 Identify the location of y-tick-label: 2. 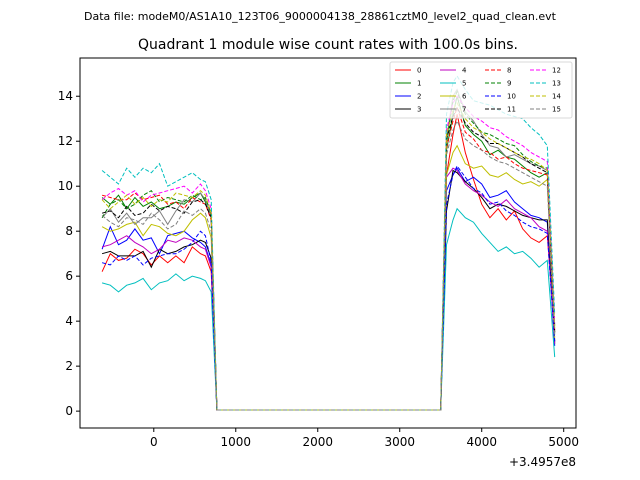
(69, 366).